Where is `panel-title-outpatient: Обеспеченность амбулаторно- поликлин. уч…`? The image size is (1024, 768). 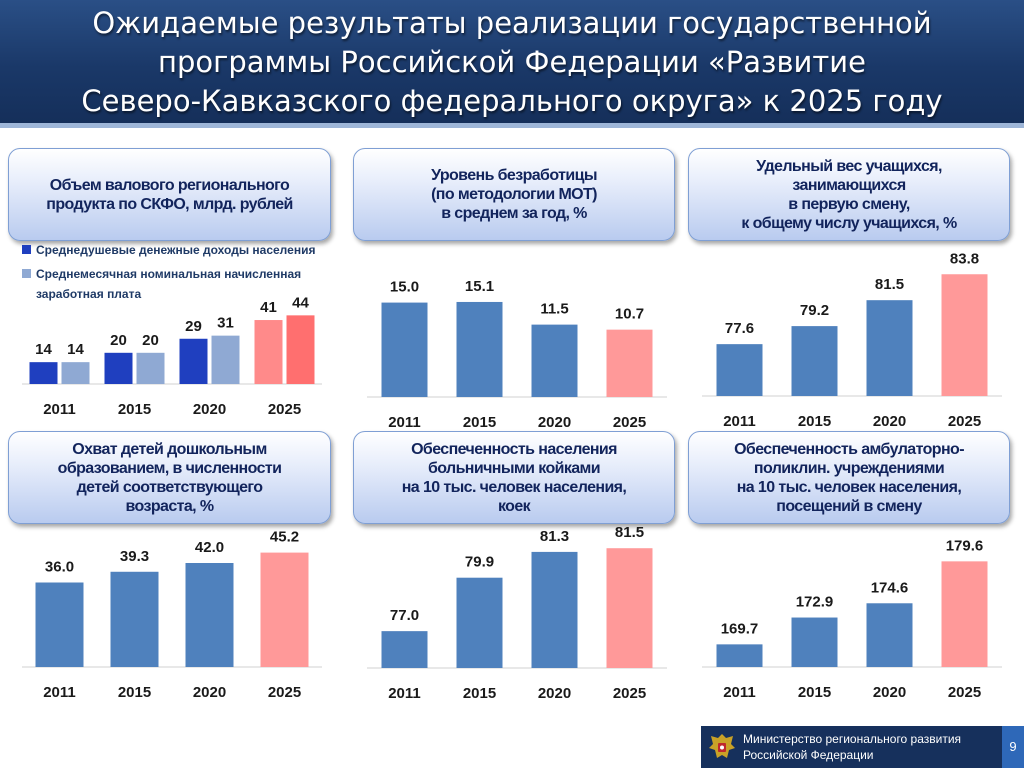 panel-title-outpatient: Обеспеченность амбулаторно- поликлин. уч… is located at coordinates (849, 477).